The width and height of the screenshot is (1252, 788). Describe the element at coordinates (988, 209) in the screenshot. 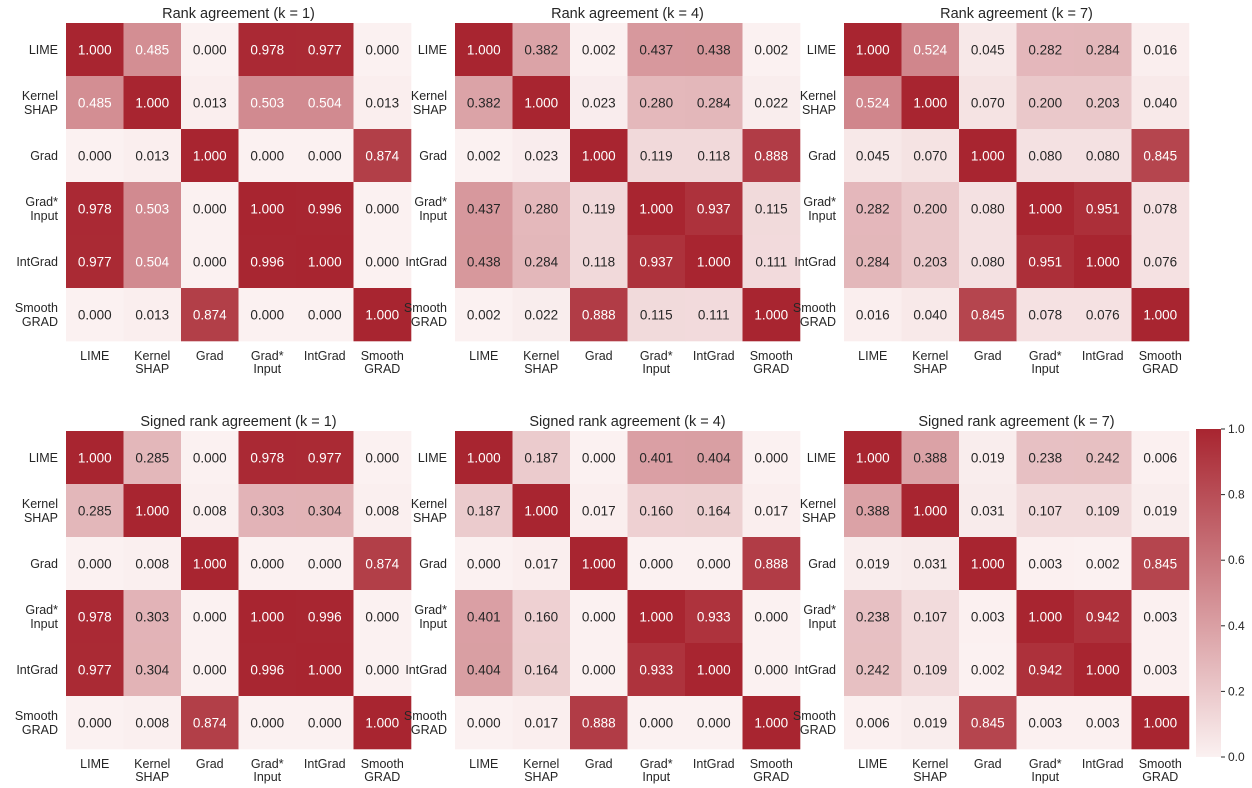

I see `cell-value-label: 0.080` at that location.